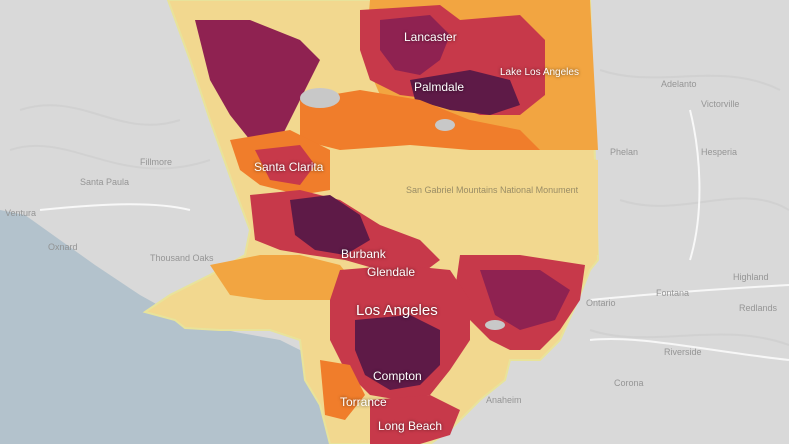 This screenshot has height=444, width=789. What do you see at coordinates (397, 376) in the screenshot?
I see `city-label-compton: Compton` at bounding box center [397, 376].